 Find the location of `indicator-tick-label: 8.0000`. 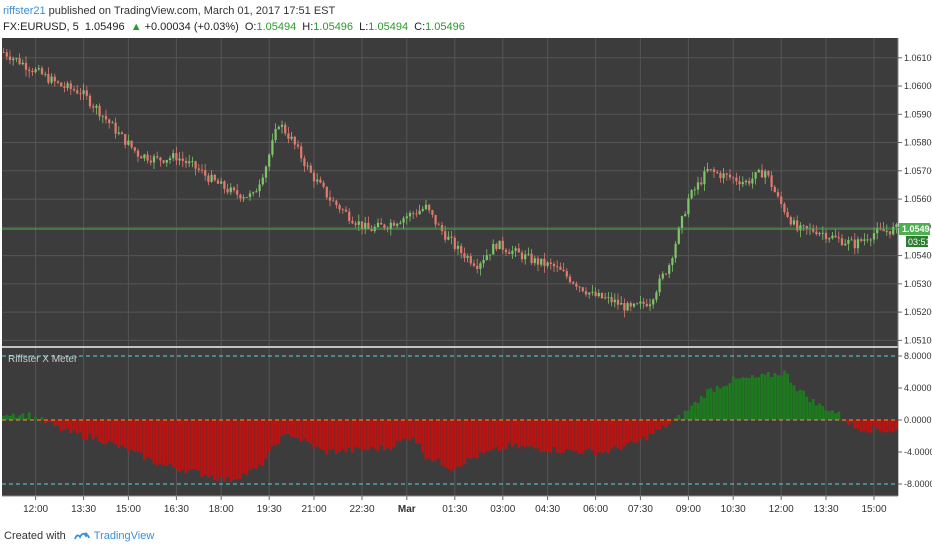

indicator-tick-label: 8.0000 is located at coordinates (918, 356).